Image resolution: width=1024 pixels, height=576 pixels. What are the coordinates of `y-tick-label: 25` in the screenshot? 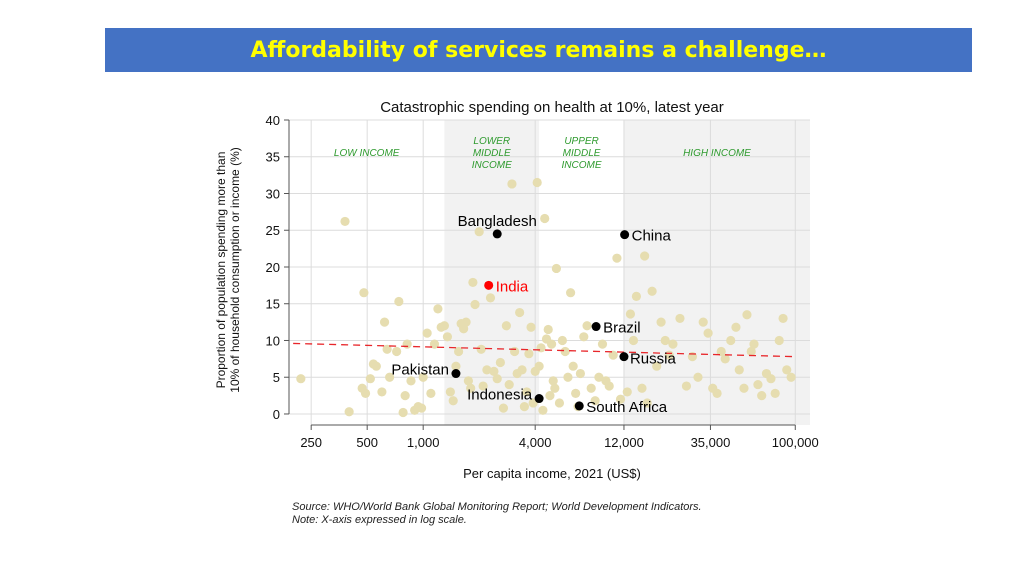 It's located at (273, 230).